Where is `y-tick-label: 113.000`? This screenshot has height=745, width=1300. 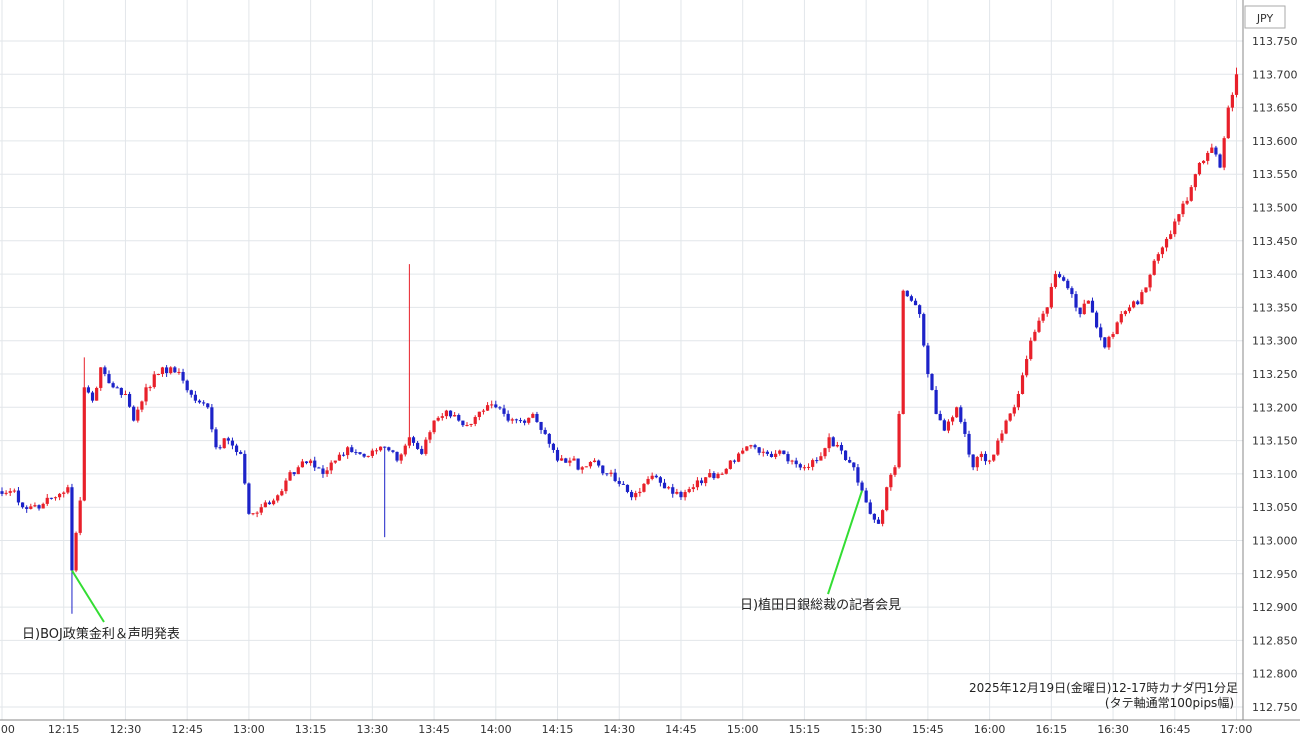
y-tick-label: 113.000 is located at coordinates (1275, 541).